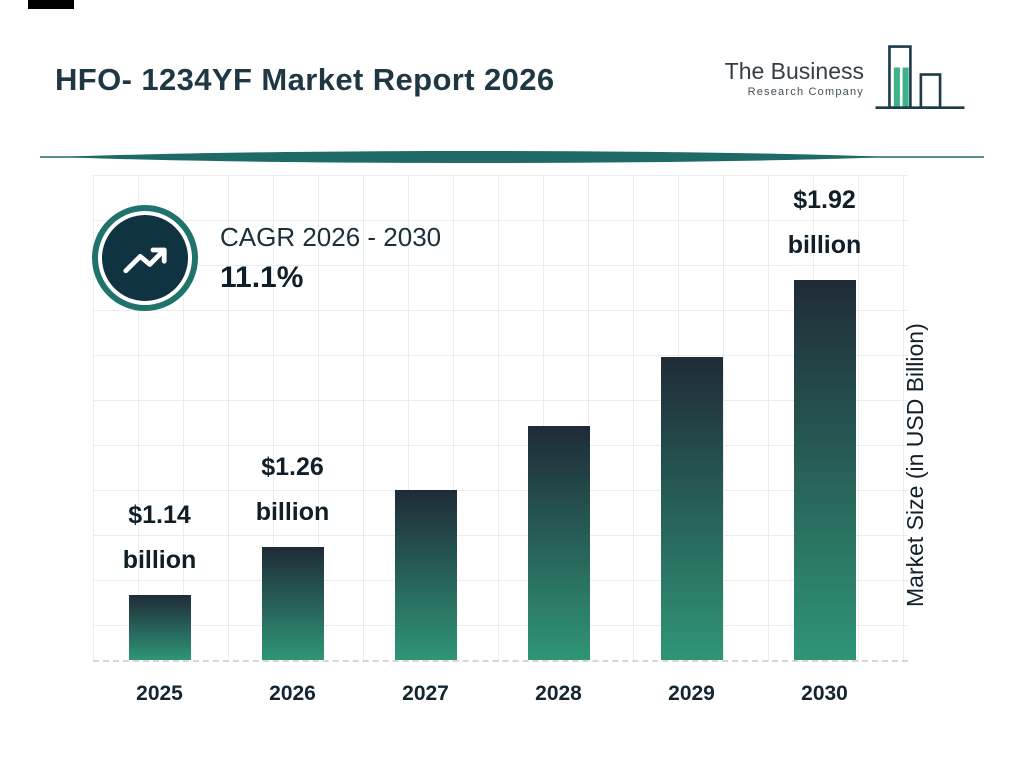  Describe the element at coordinates (159, 627) in the screenshot. I see `bar-2025` at that location.